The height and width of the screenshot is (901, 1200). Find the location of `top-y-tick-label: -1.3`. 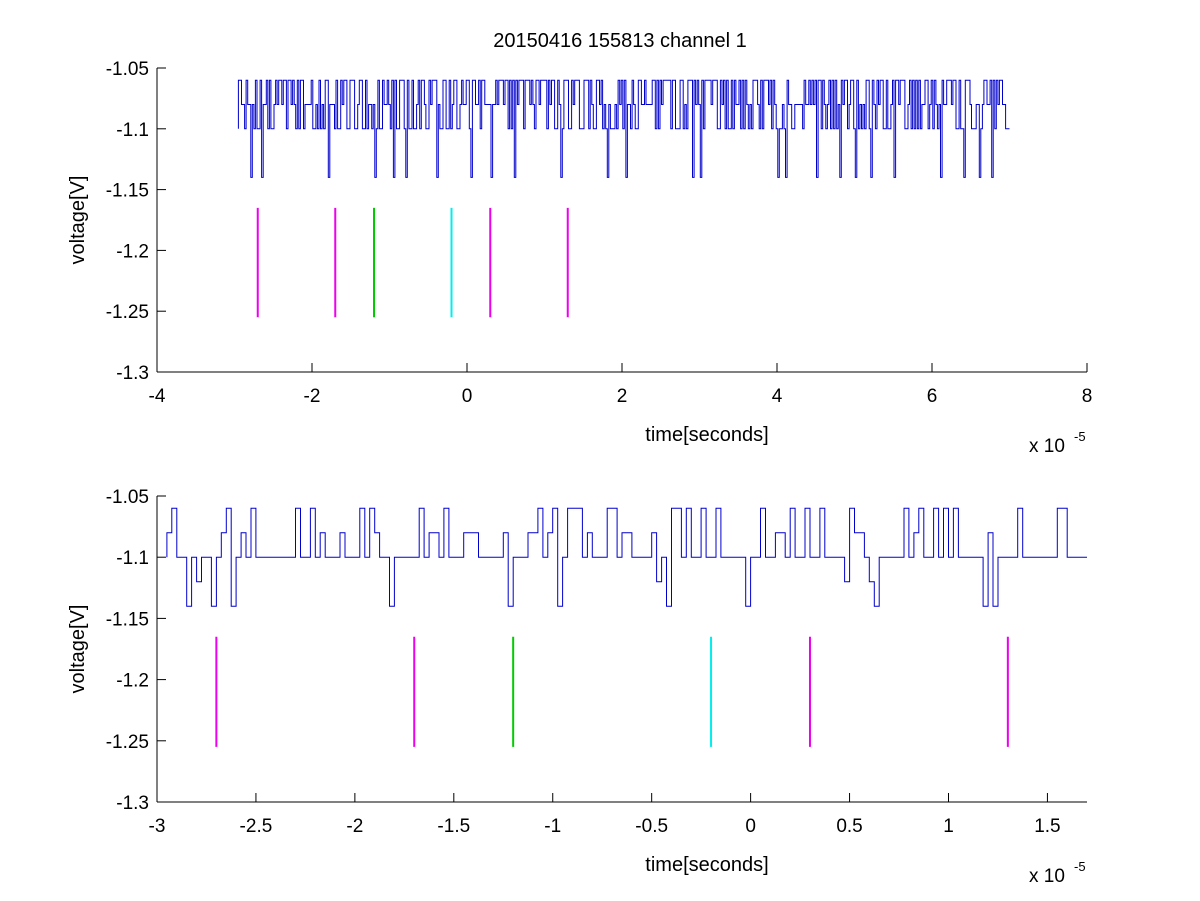

top-y-tick-label: -1.3 is located at coordinates (132, 373).